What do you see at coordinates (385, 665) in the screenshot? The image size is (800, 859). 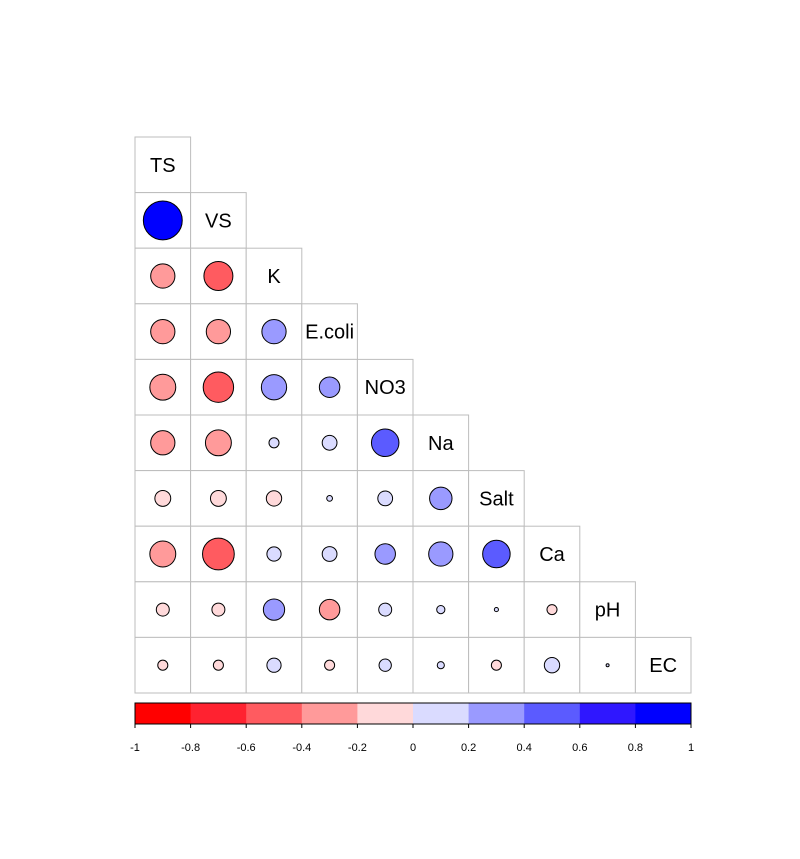 I see `circle-ec-no3` at bounding box center [385, 665].